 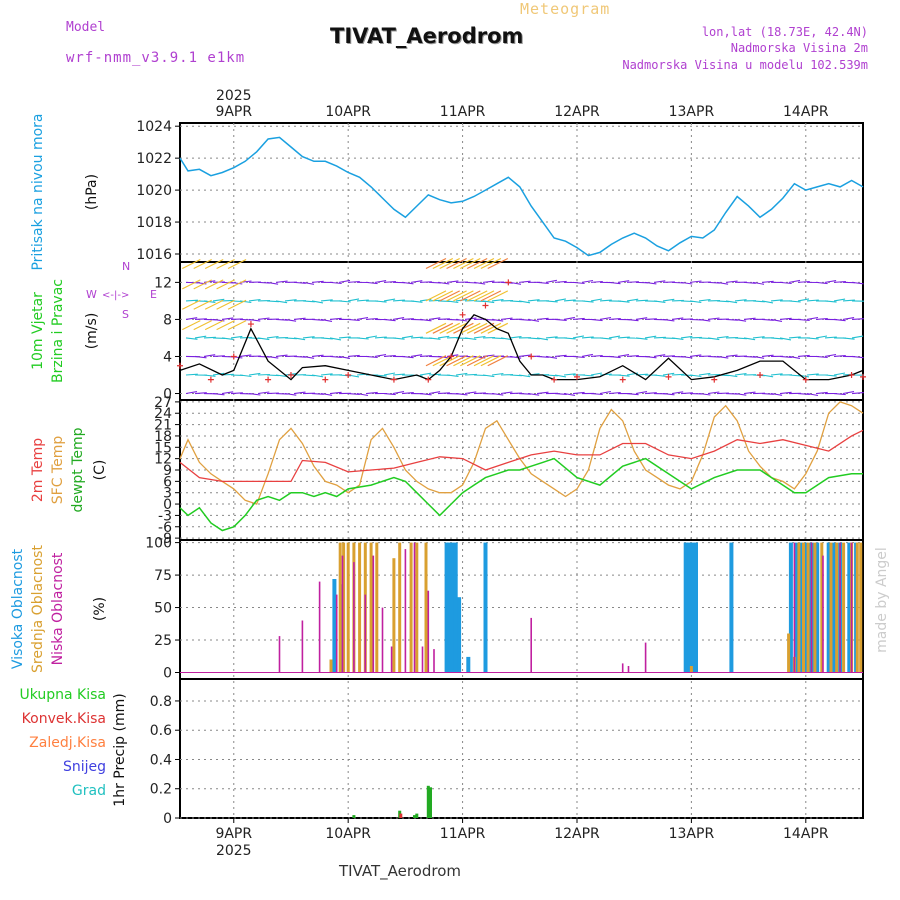 I want to click on precip-legend-item: Grad, so click(x=89, y=791).